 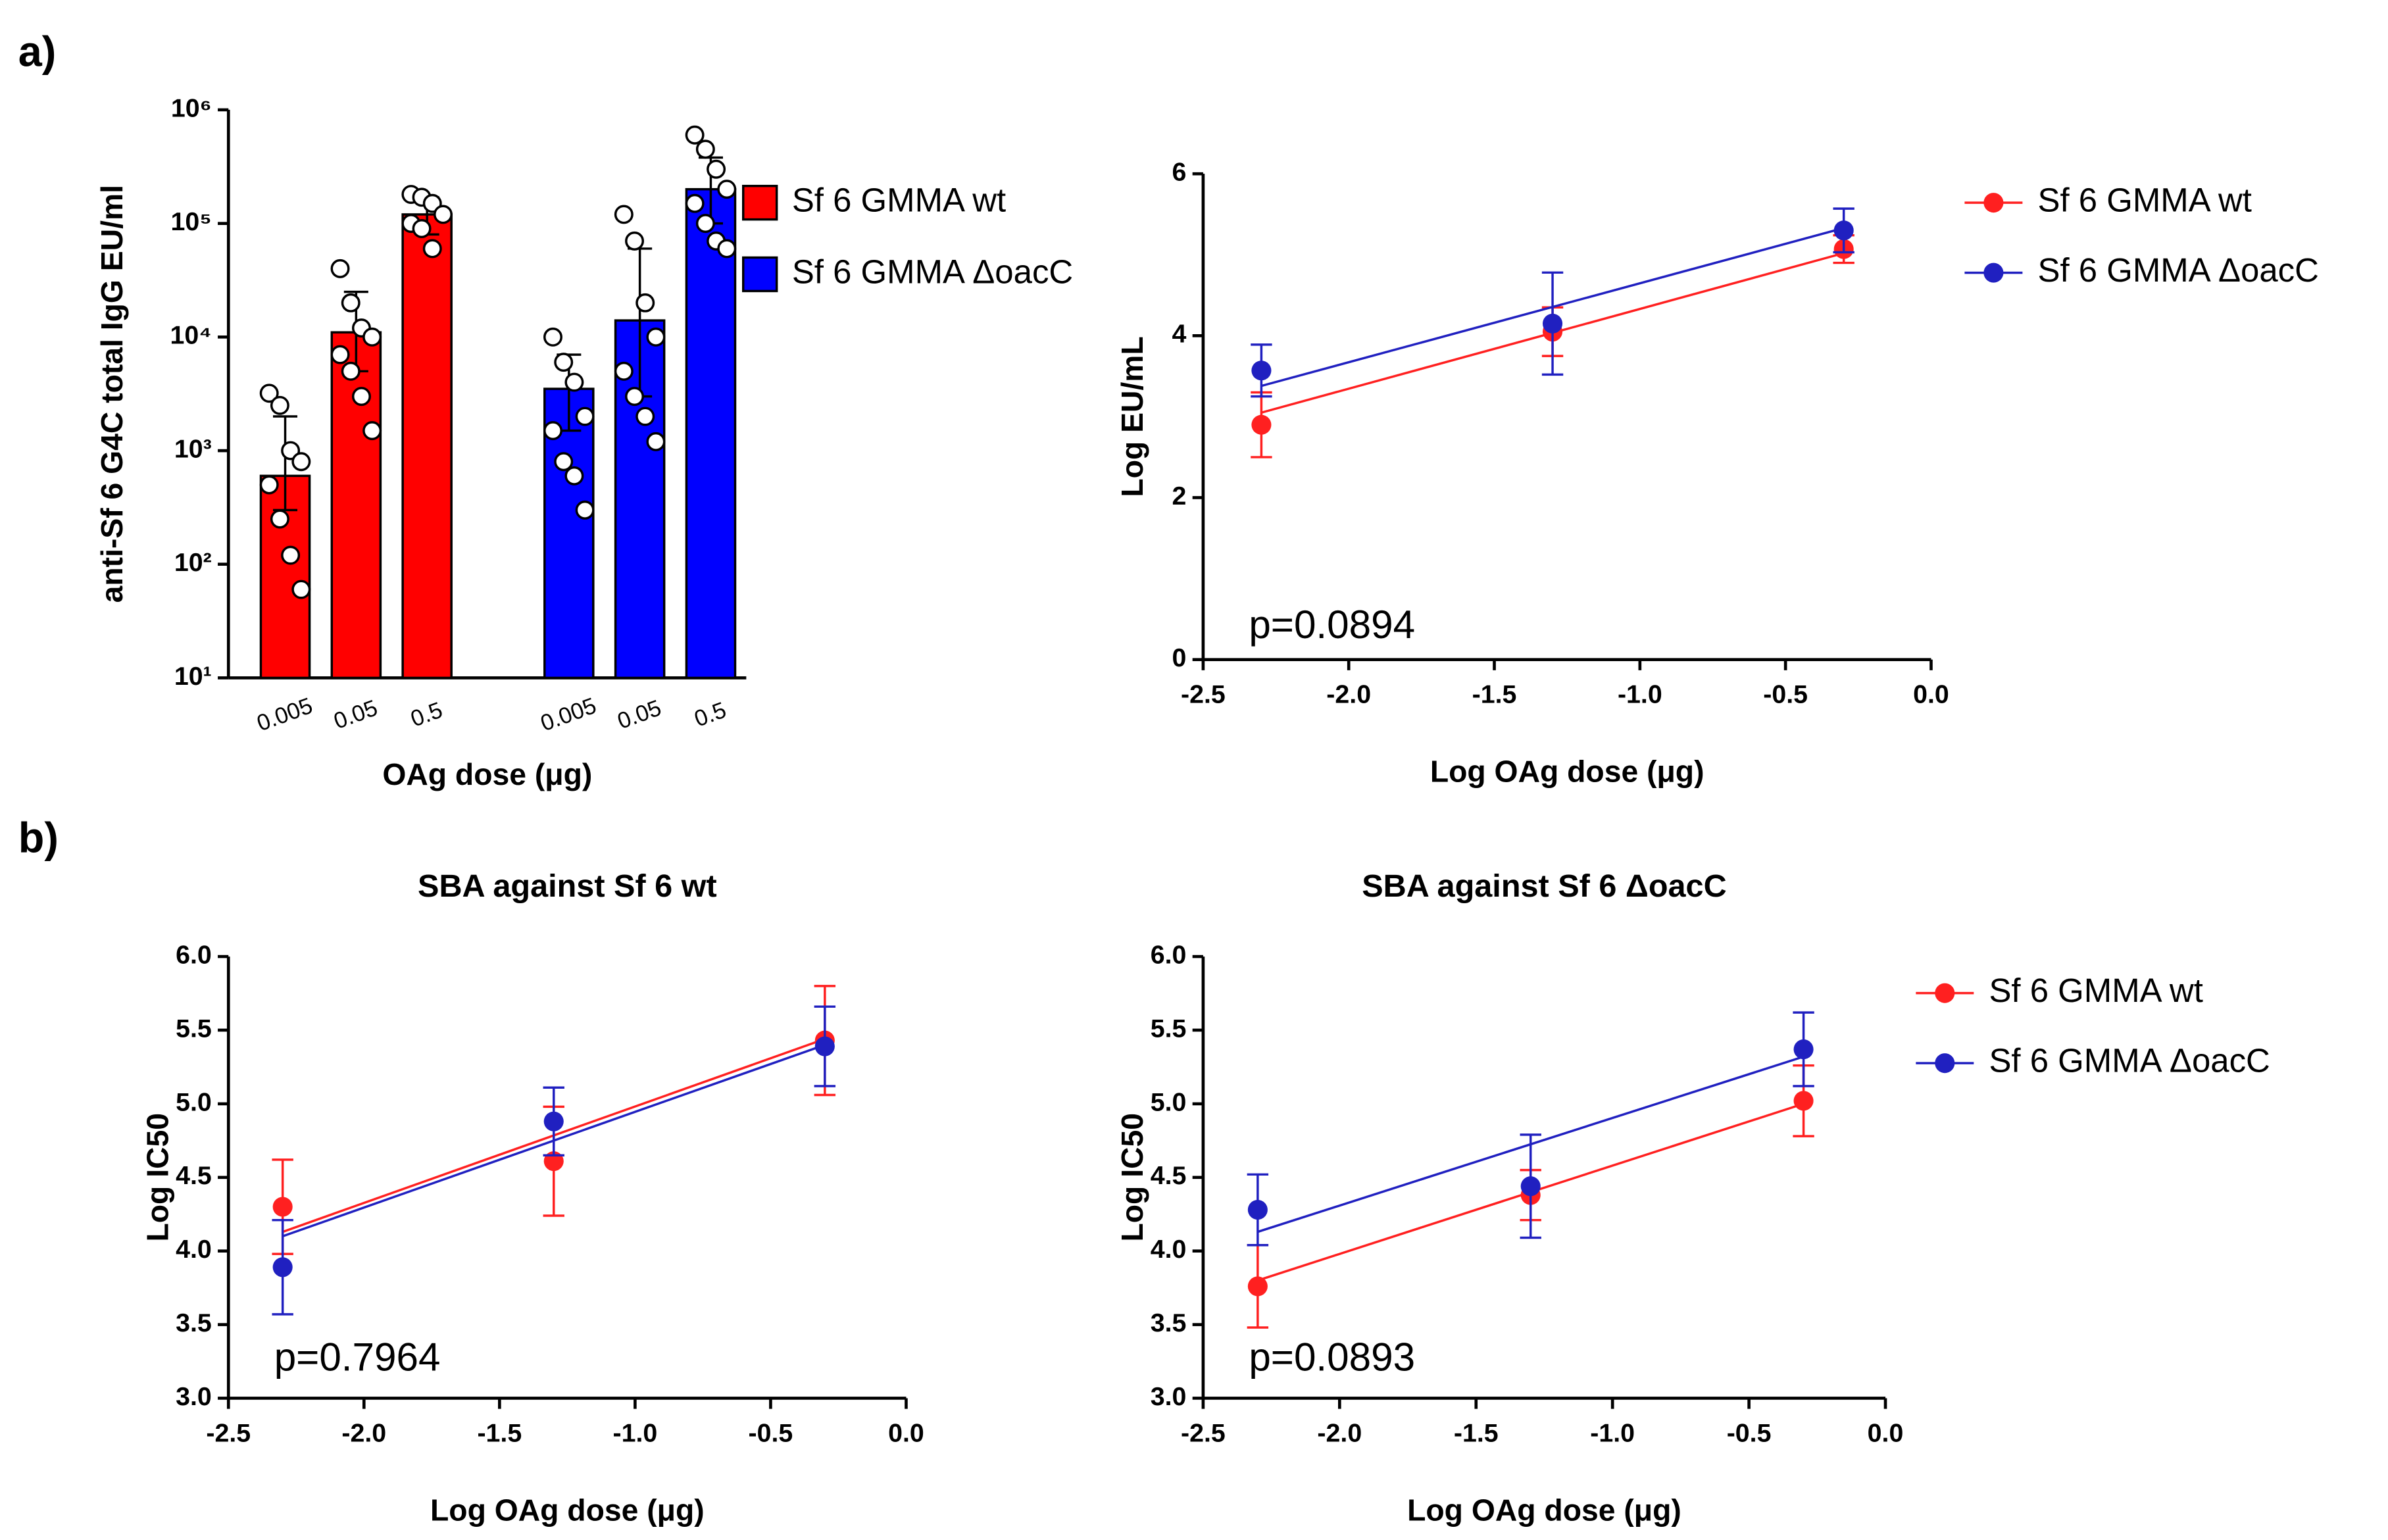 What do you see at coordinates (487, 774) in the screenshot?
I see `x-axis-label: OAg dose (μg)` at bounding box center [487, 774].